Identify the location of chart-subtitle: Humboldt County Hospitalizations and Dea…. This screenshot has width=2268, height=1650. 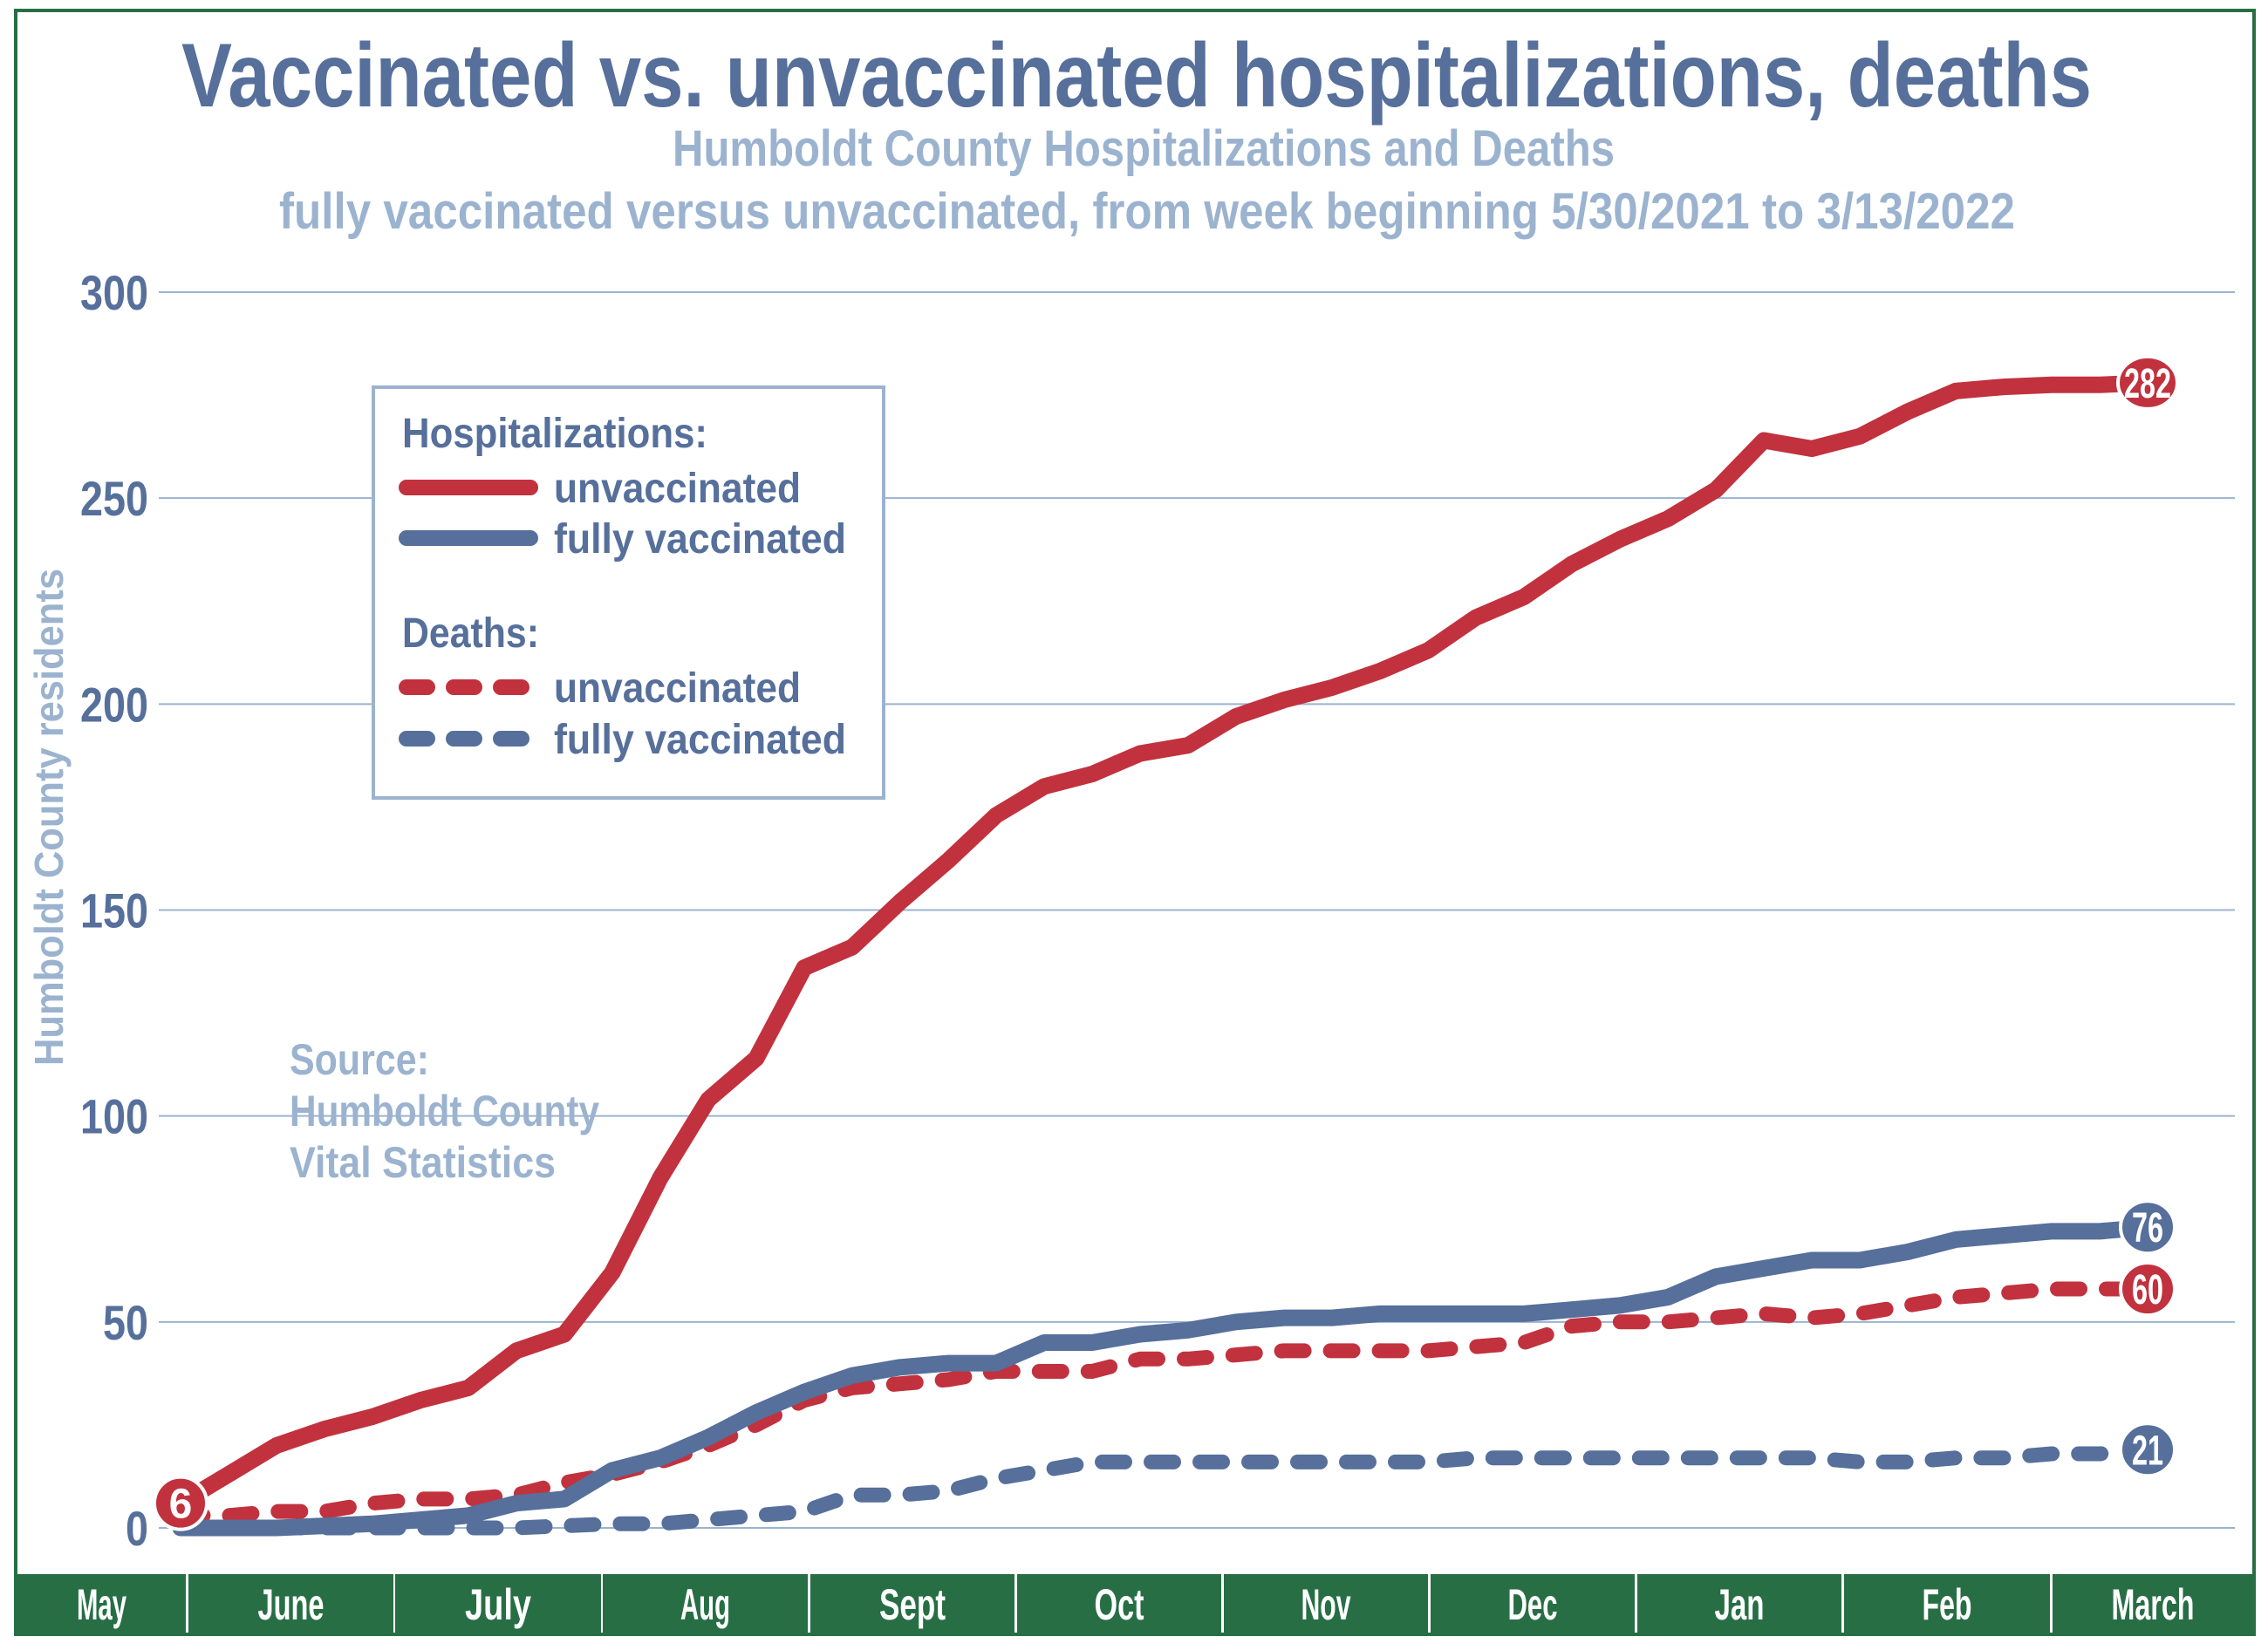
(1144, 148).